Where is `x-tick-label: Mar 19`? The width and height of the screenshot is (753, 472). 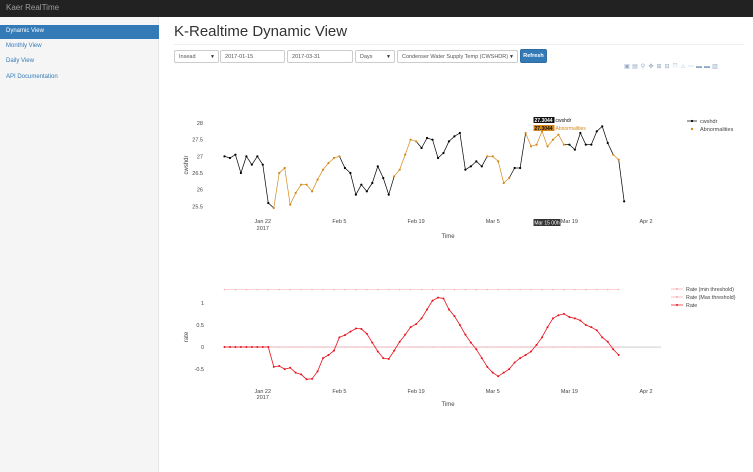 x-tick-label: Mar 19 is located at coordinates (569, 222).